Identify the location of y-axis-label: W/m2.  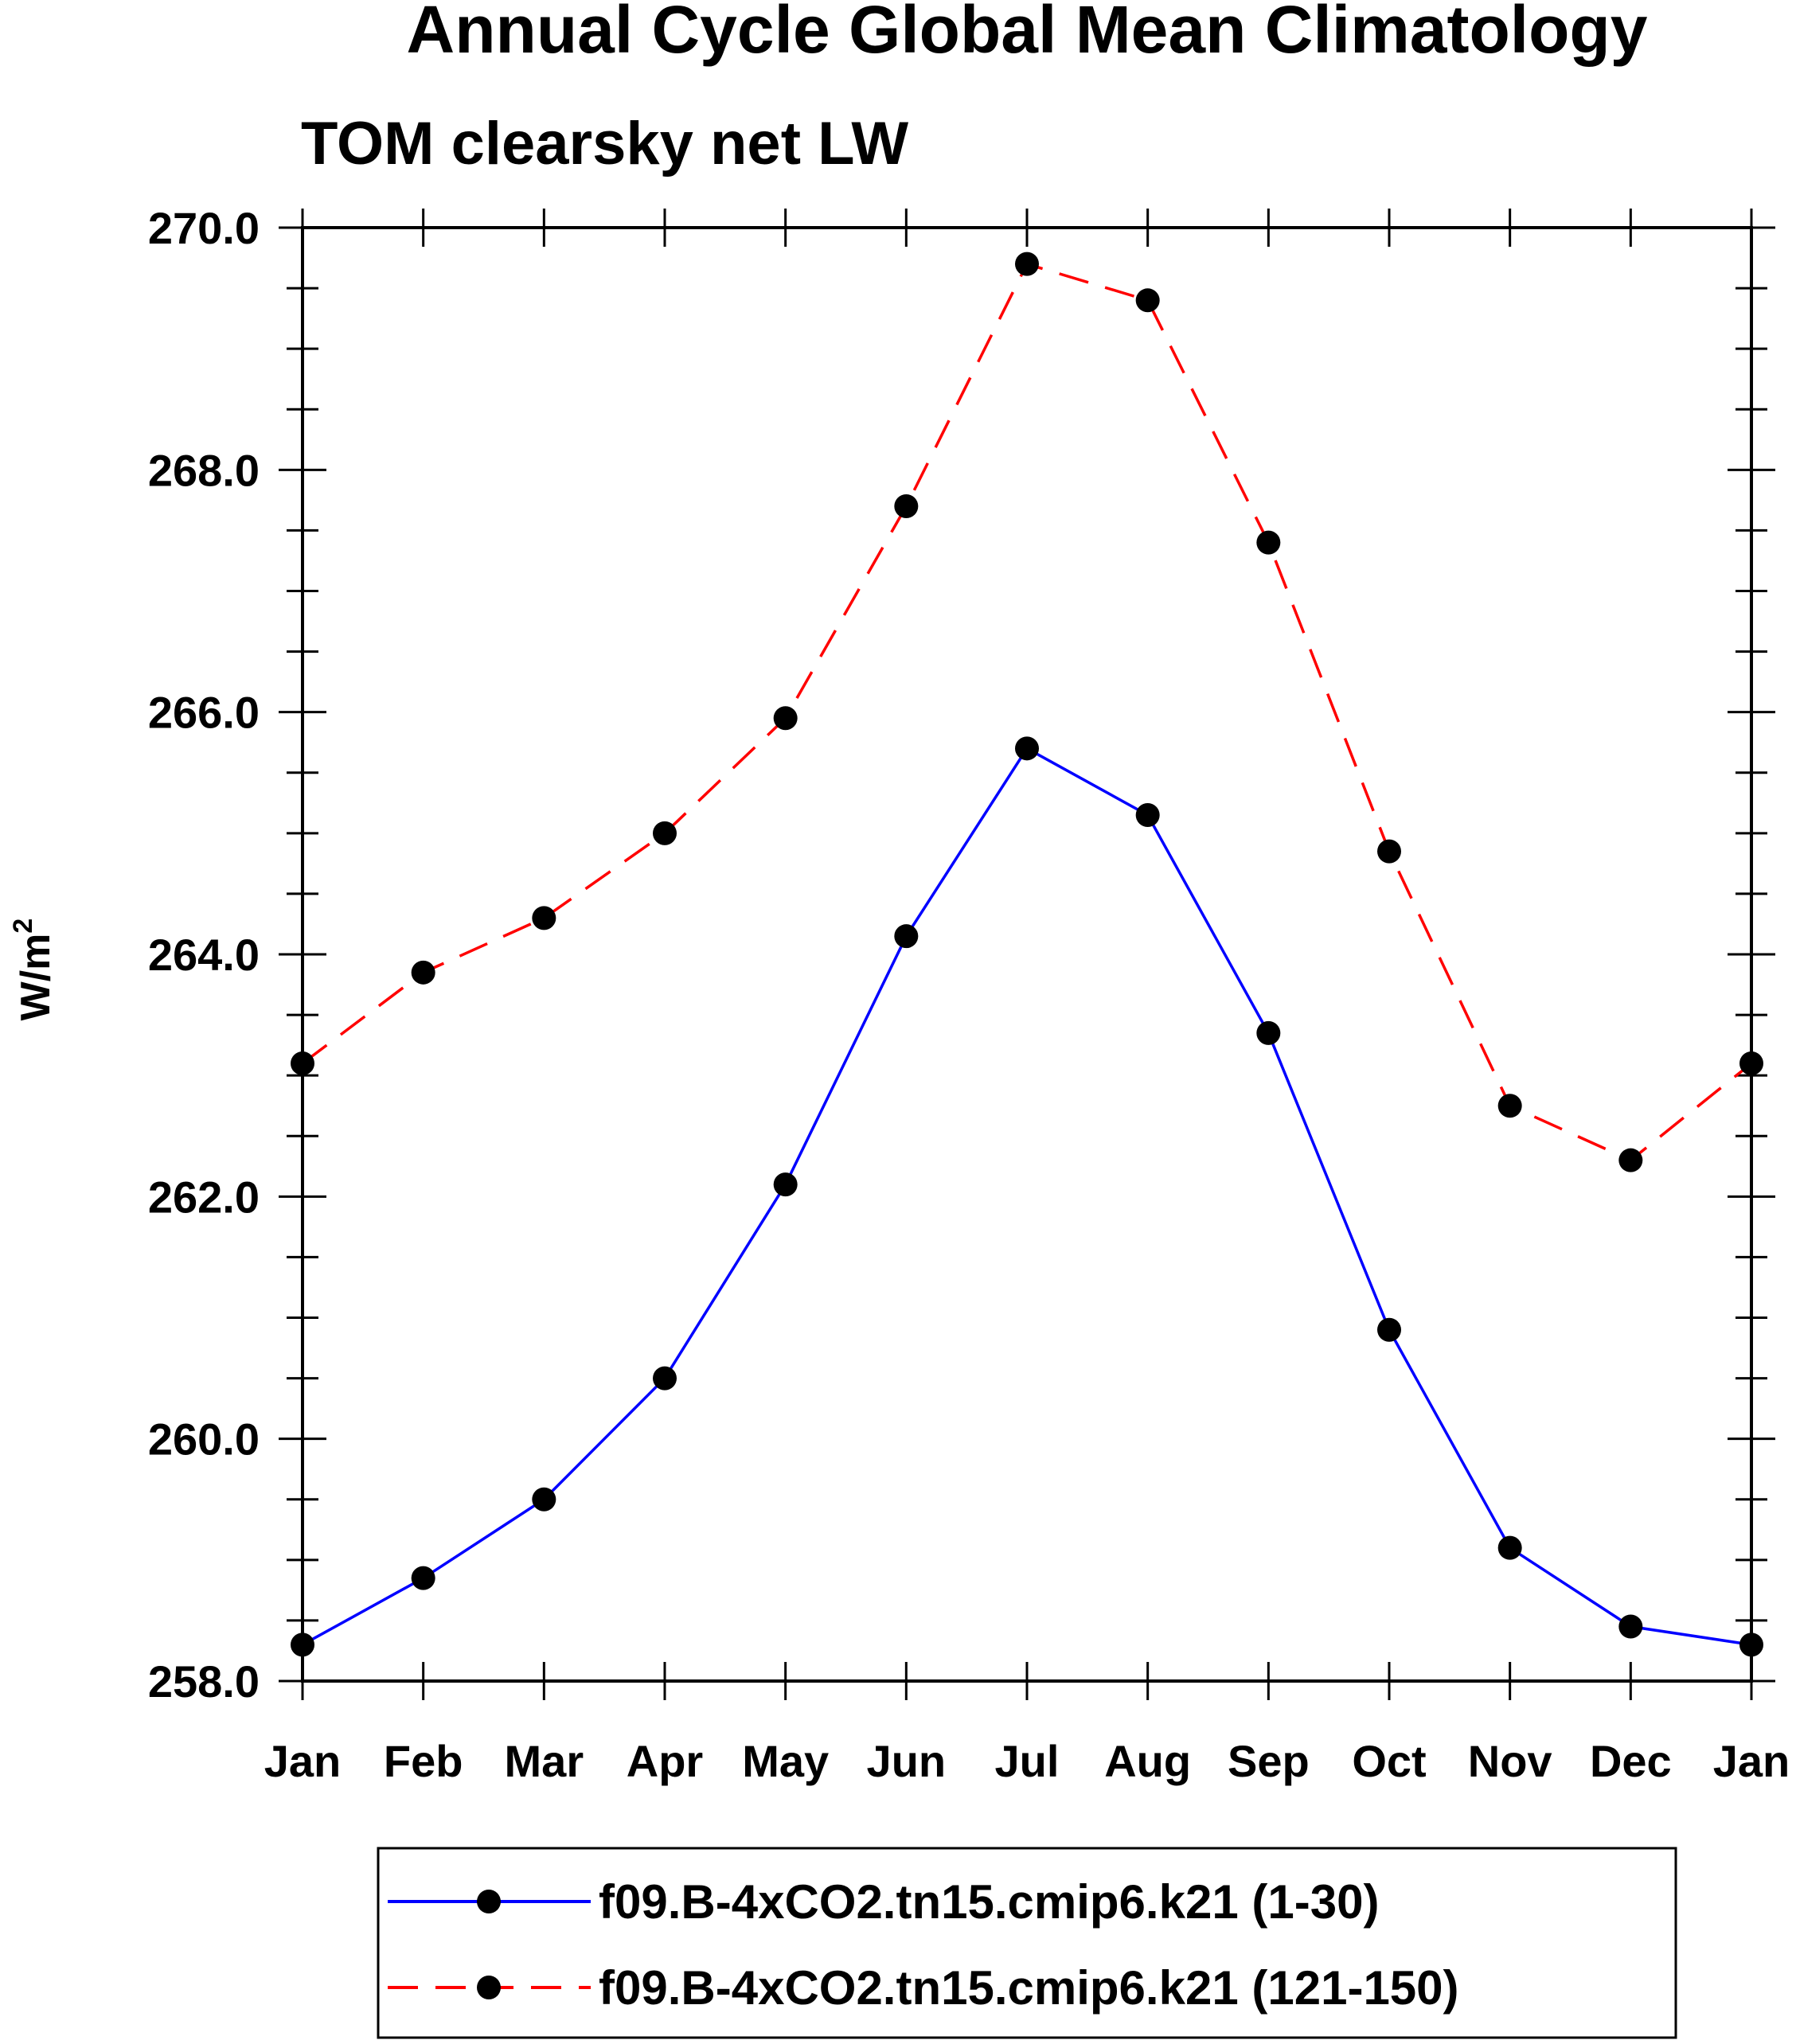
(33, 970).